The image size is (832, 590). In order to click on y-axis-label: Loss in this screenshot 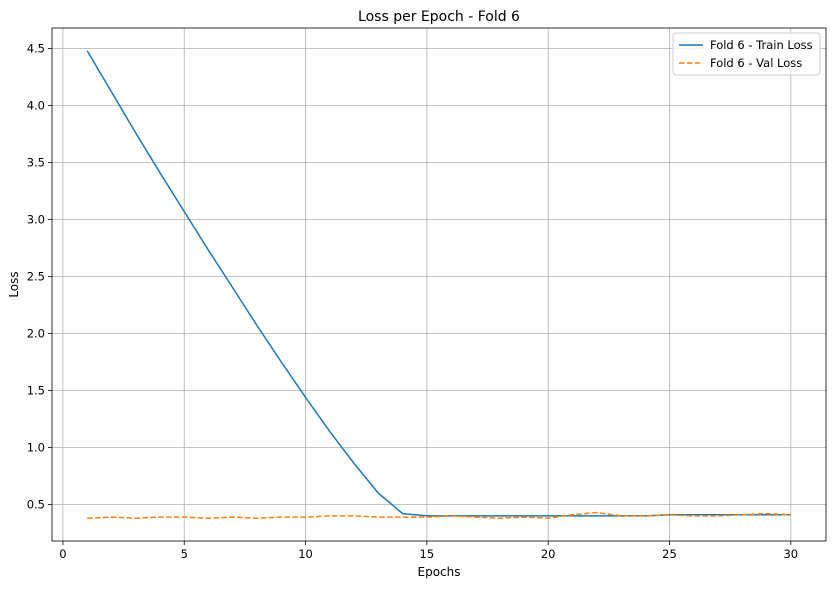, I will do `click(14, 284)`.